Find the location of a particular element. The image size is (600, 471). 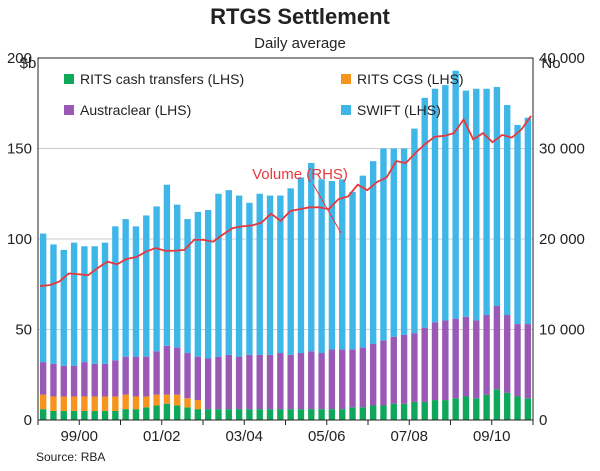

legend-entry-rits-cash: RITS cash transfers (LHS) is located at coordinates (154, 79).